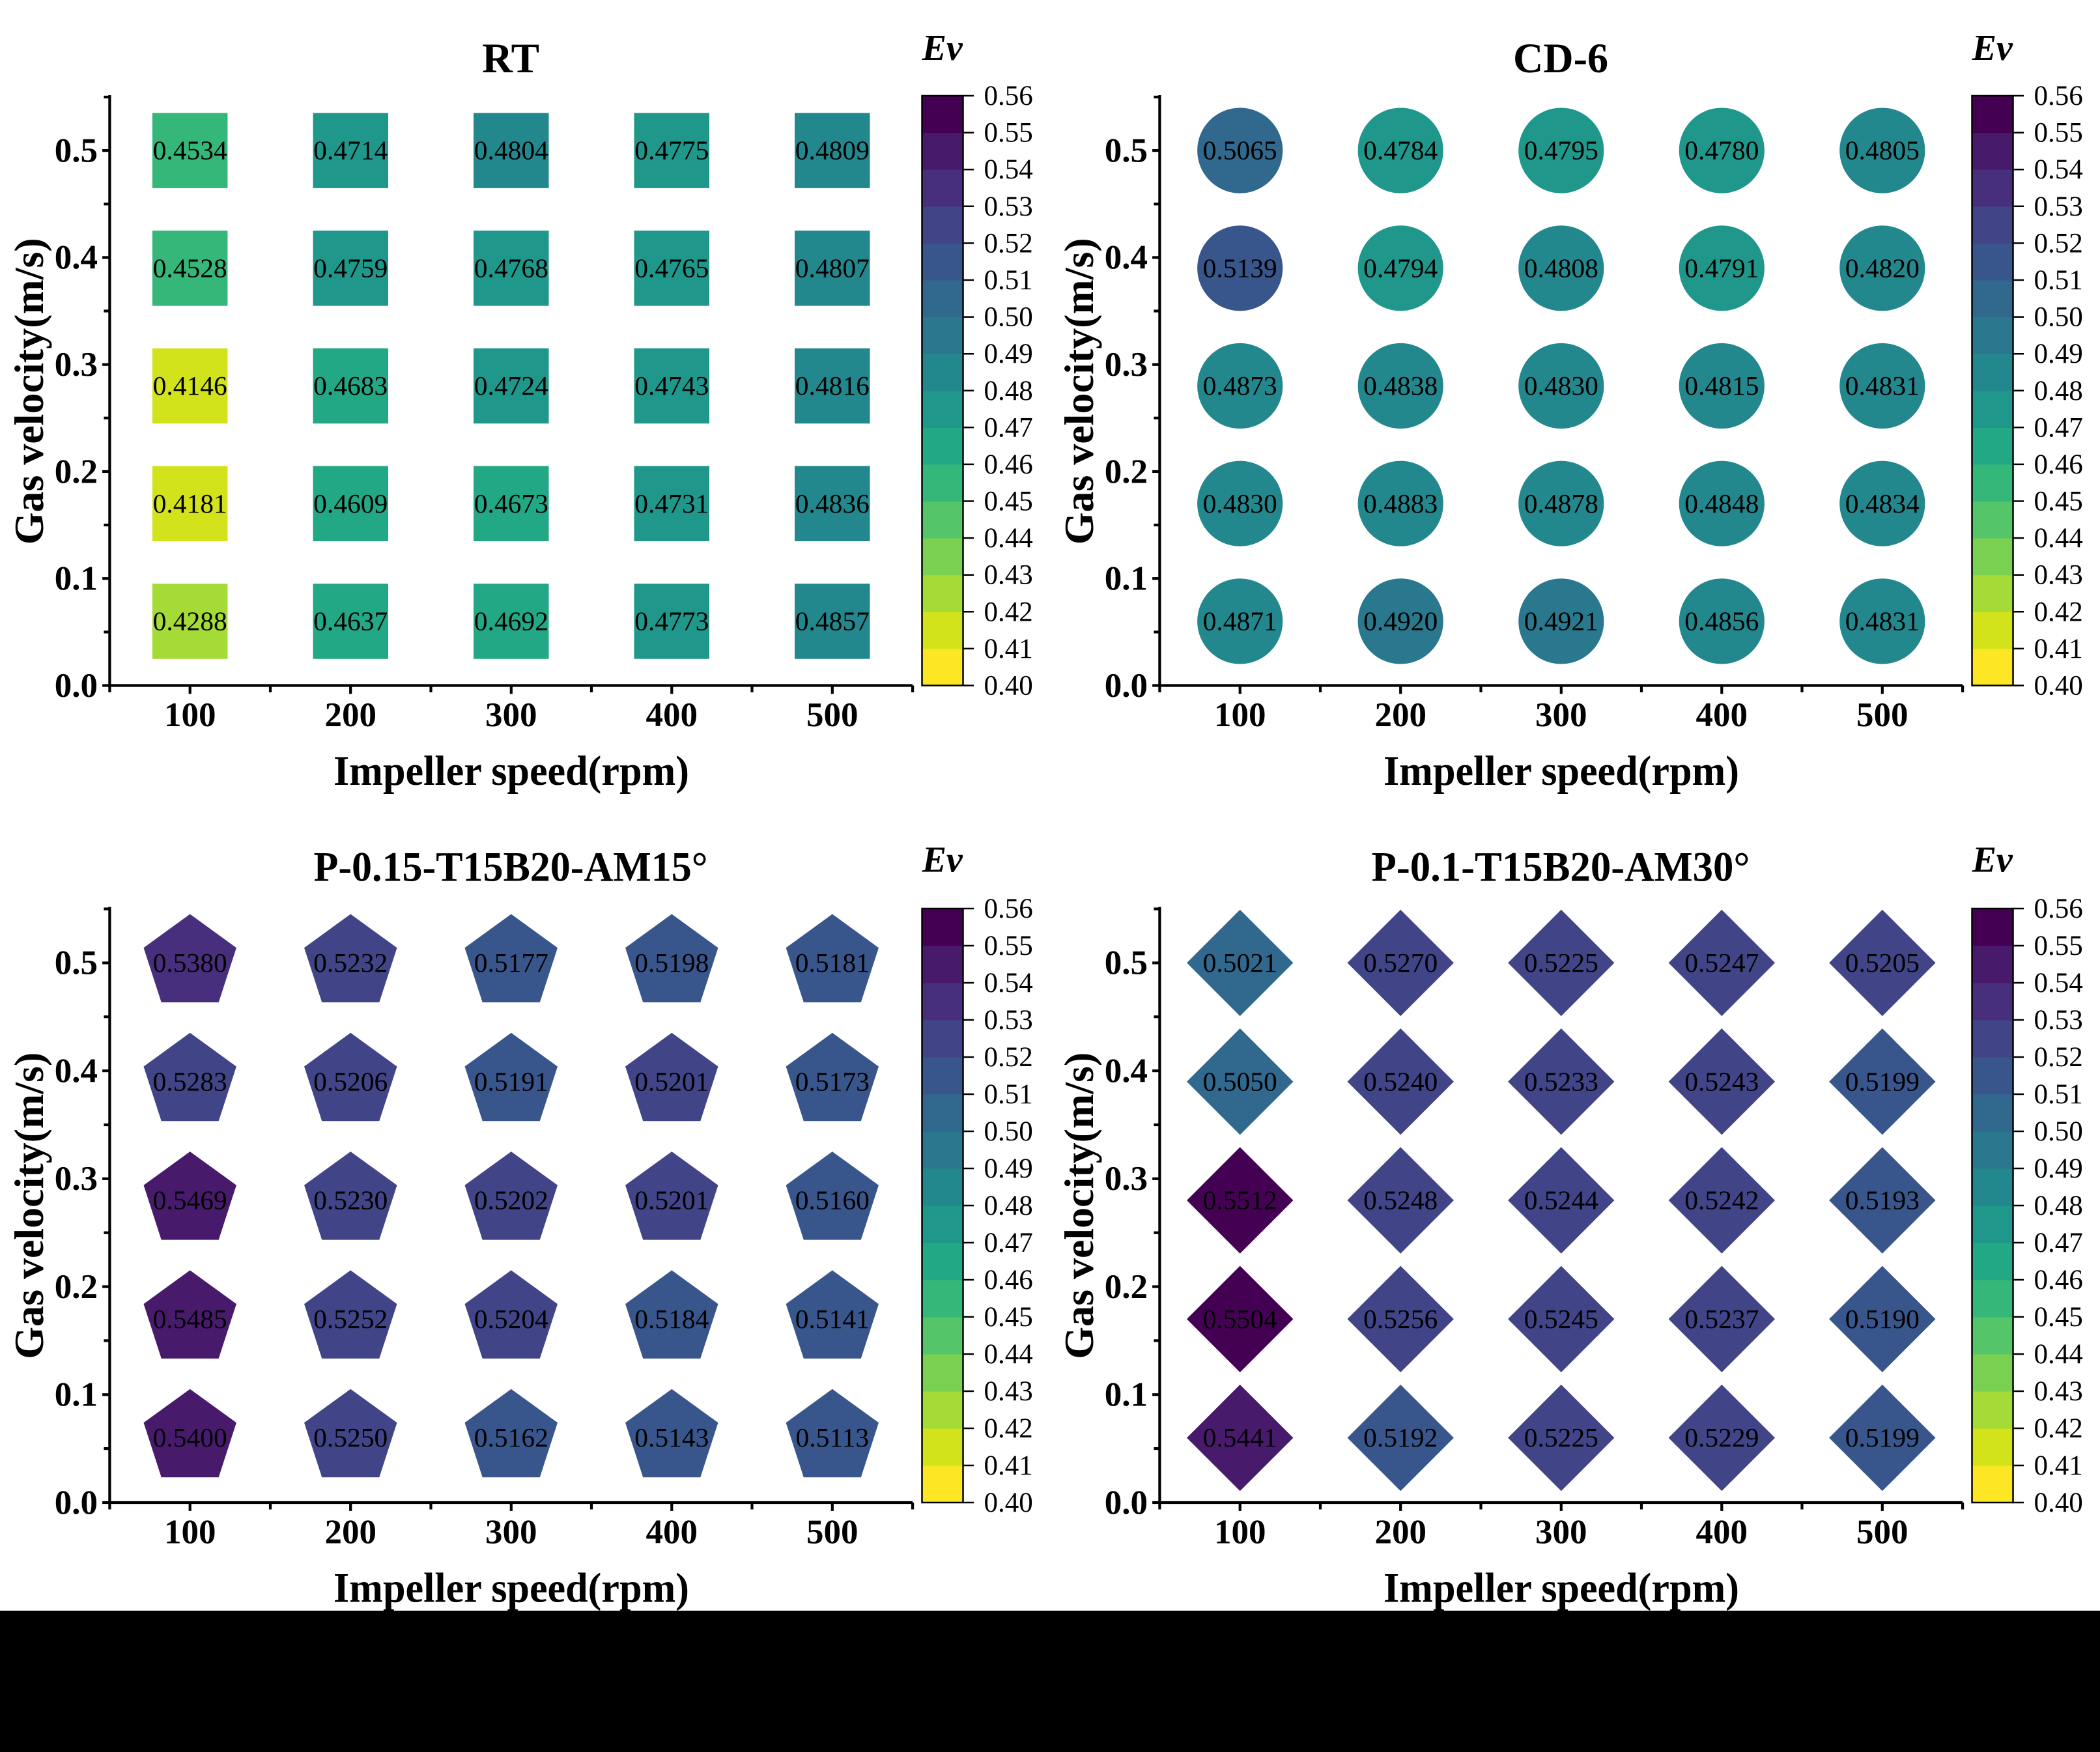 The image size is (2100, 1752). What do you see at coordinates (350, 1437) in the screenshot?
I see `svg-text: 0.5250` at bounding box center [350, 1437].